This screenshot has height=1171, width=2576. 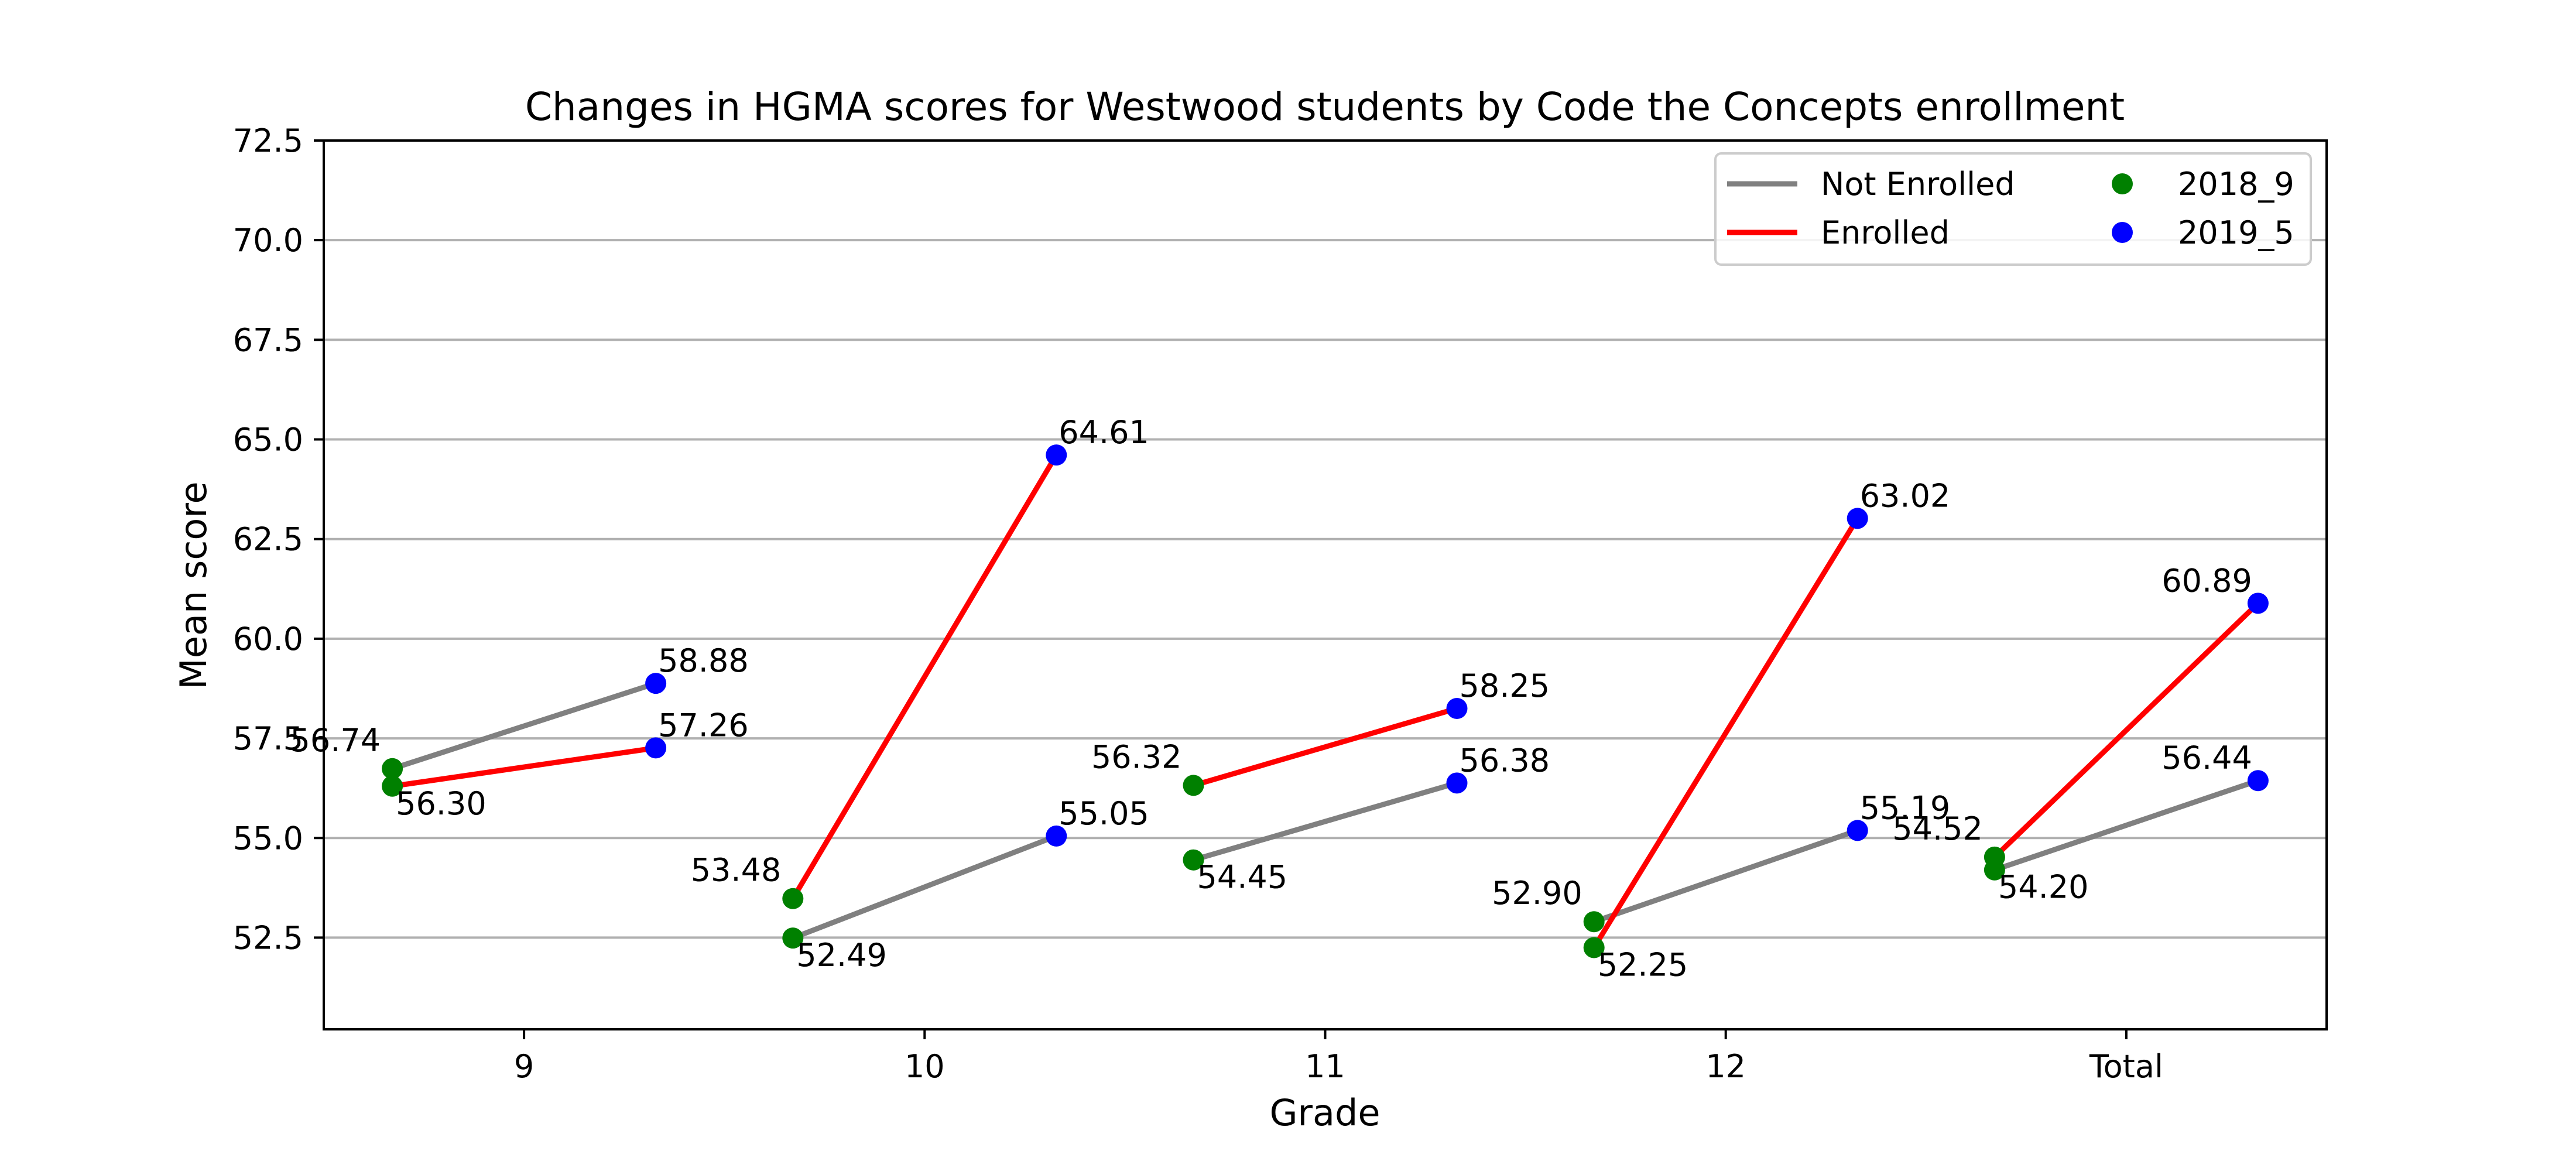 What do you see at coordinates (736, 870) in the screenshot?
I see `data-label-2018-9-enrolled: 53.48` at bounding box center [736, 870].